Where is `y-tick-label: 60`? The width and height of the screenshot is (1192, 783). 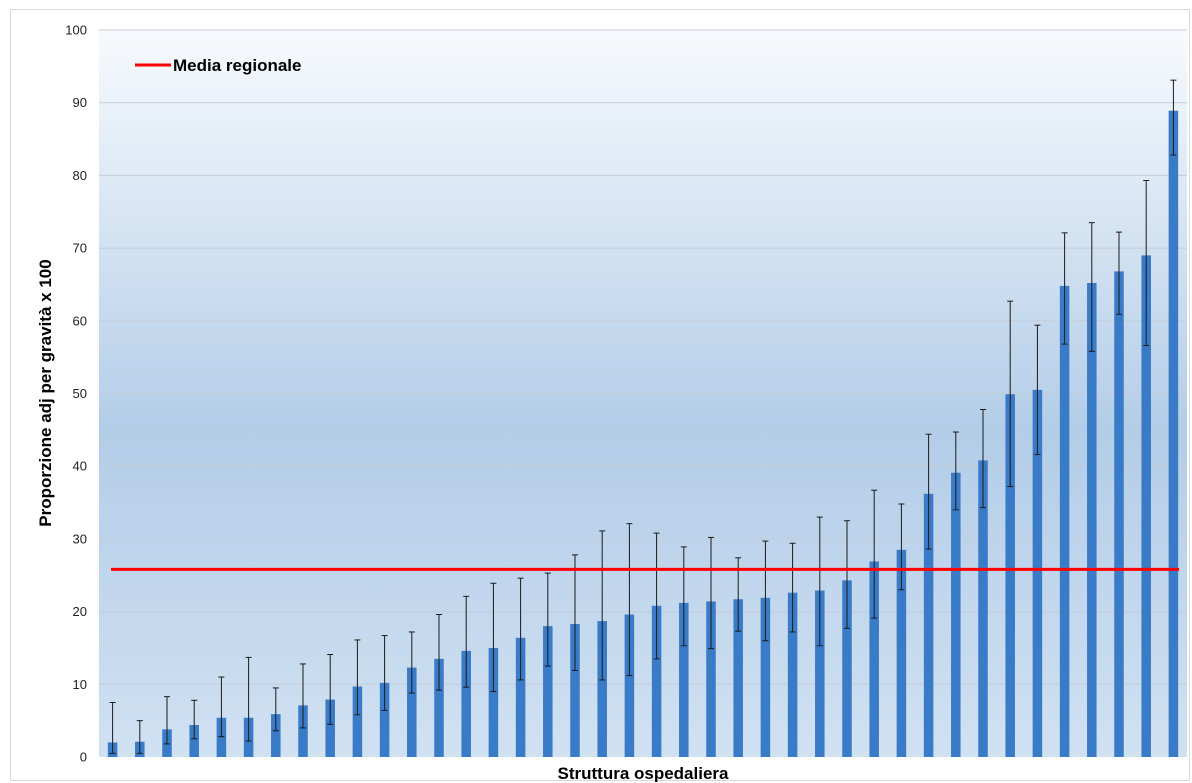 y-tick-label: 60 is located at coordinates (80, 320).